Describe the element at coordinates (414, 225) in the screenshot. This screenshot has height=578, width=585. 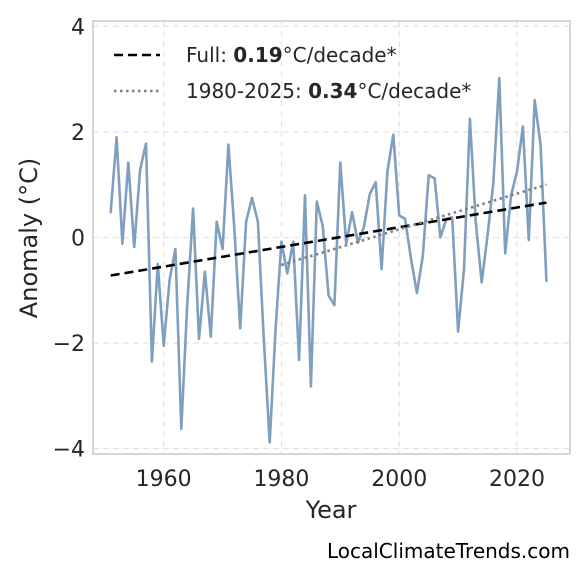
I see `recent-trend-series-line` at that location.